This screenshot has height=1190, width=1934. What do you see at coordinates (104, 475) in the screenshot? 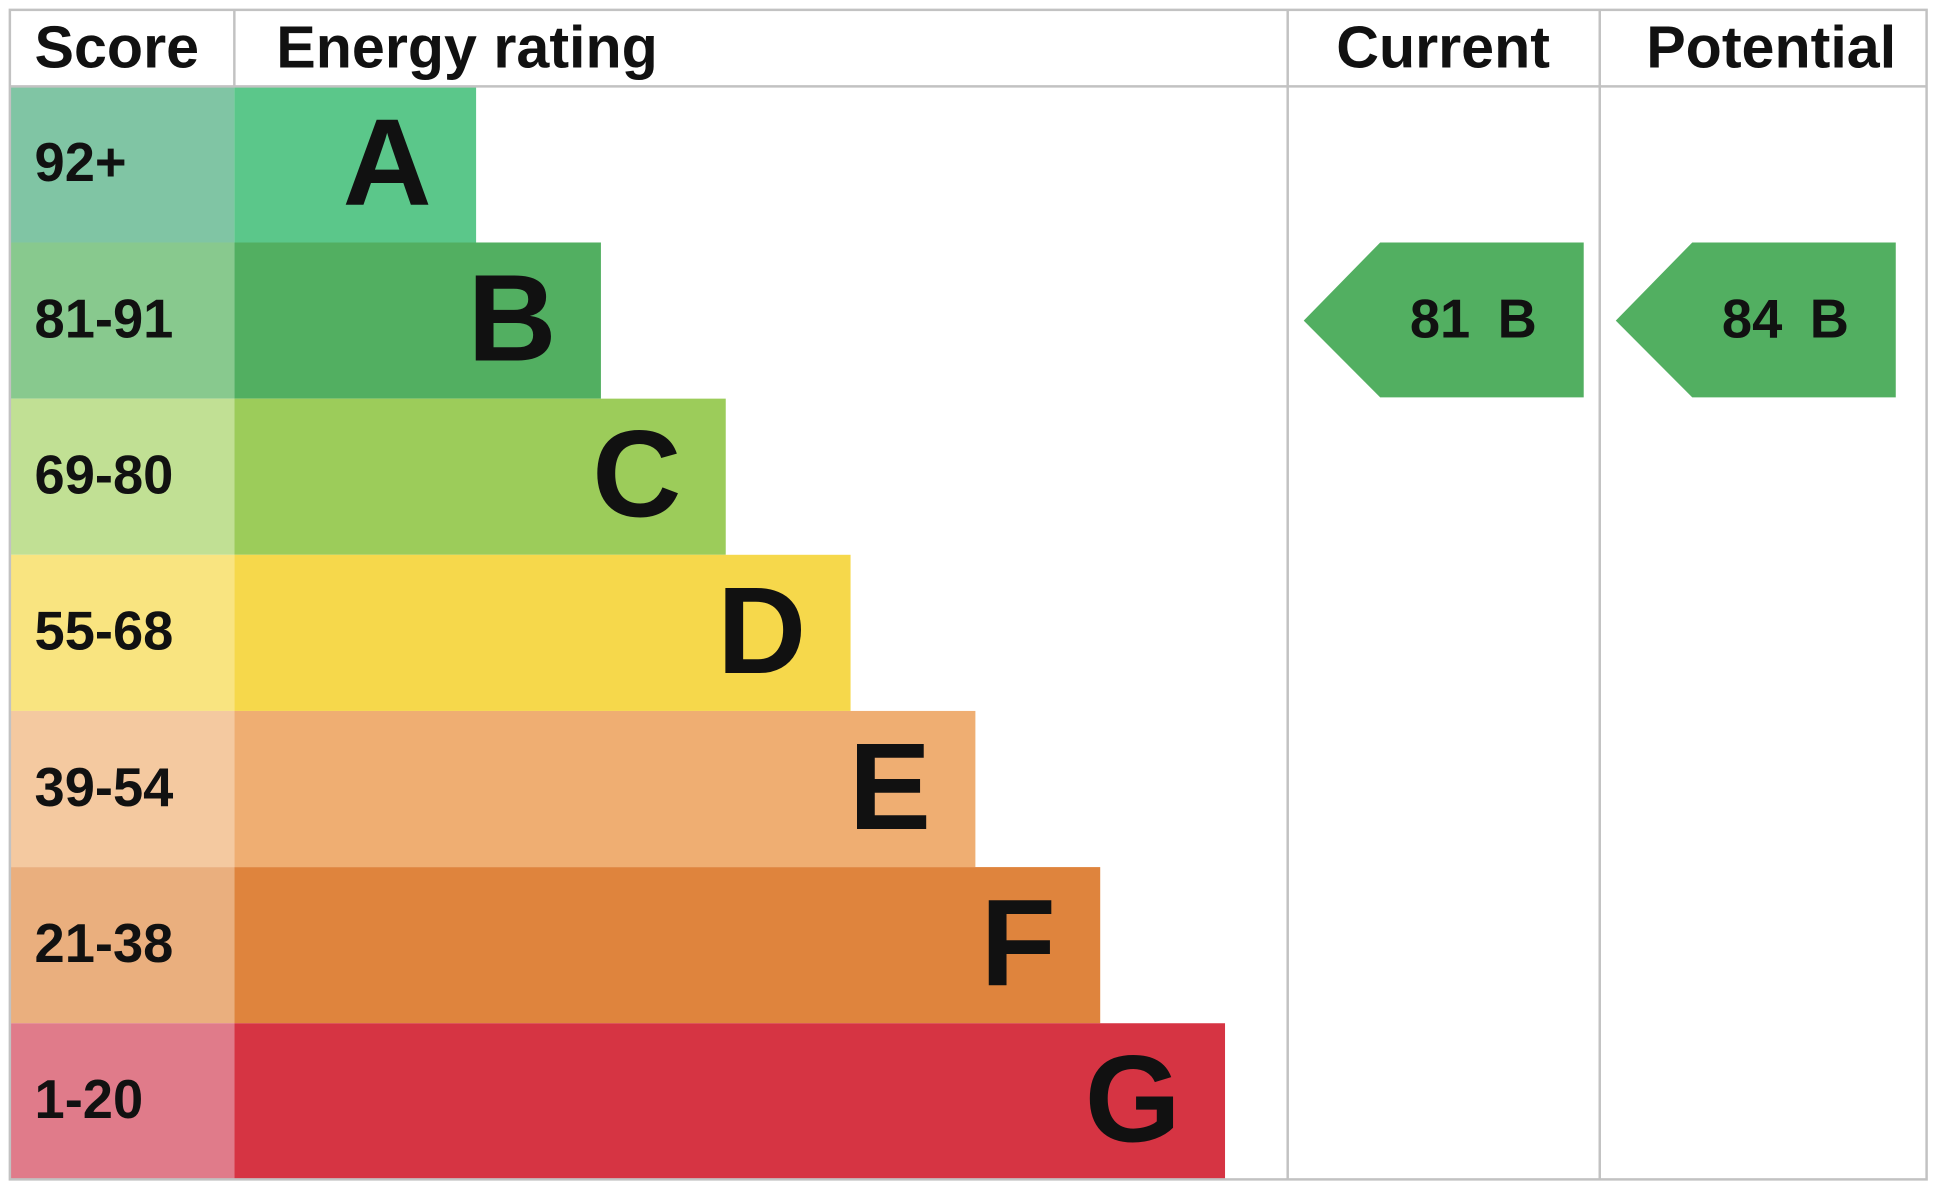
I see `score-range: 69-80` at bounding box center [104, 475].